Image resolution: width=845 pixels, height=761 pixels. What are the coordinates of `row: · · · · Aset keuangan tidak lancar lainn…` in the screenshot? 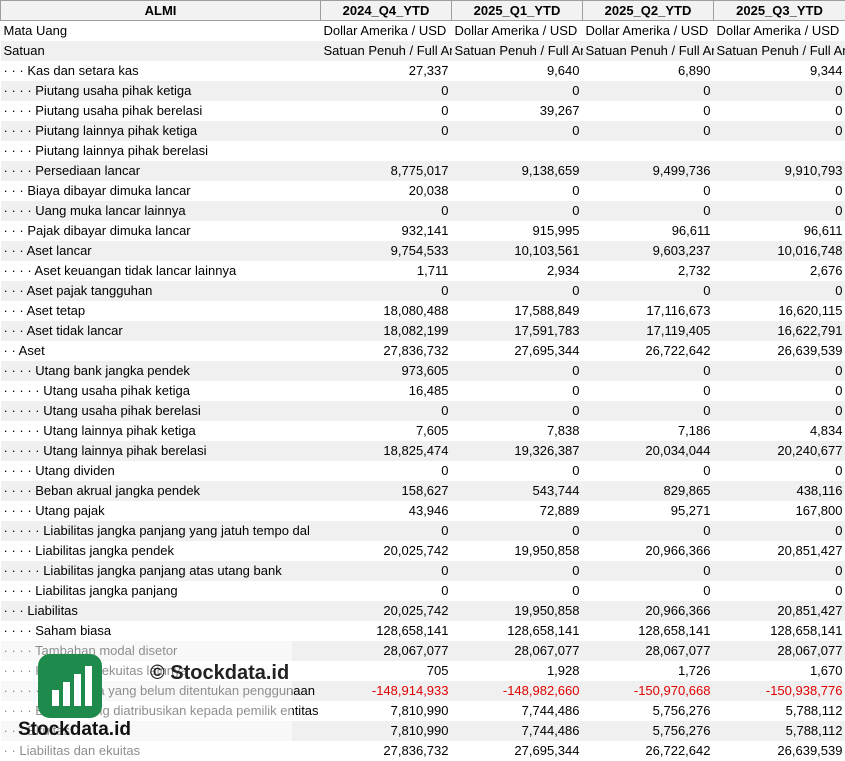 It's located at (423, 271).